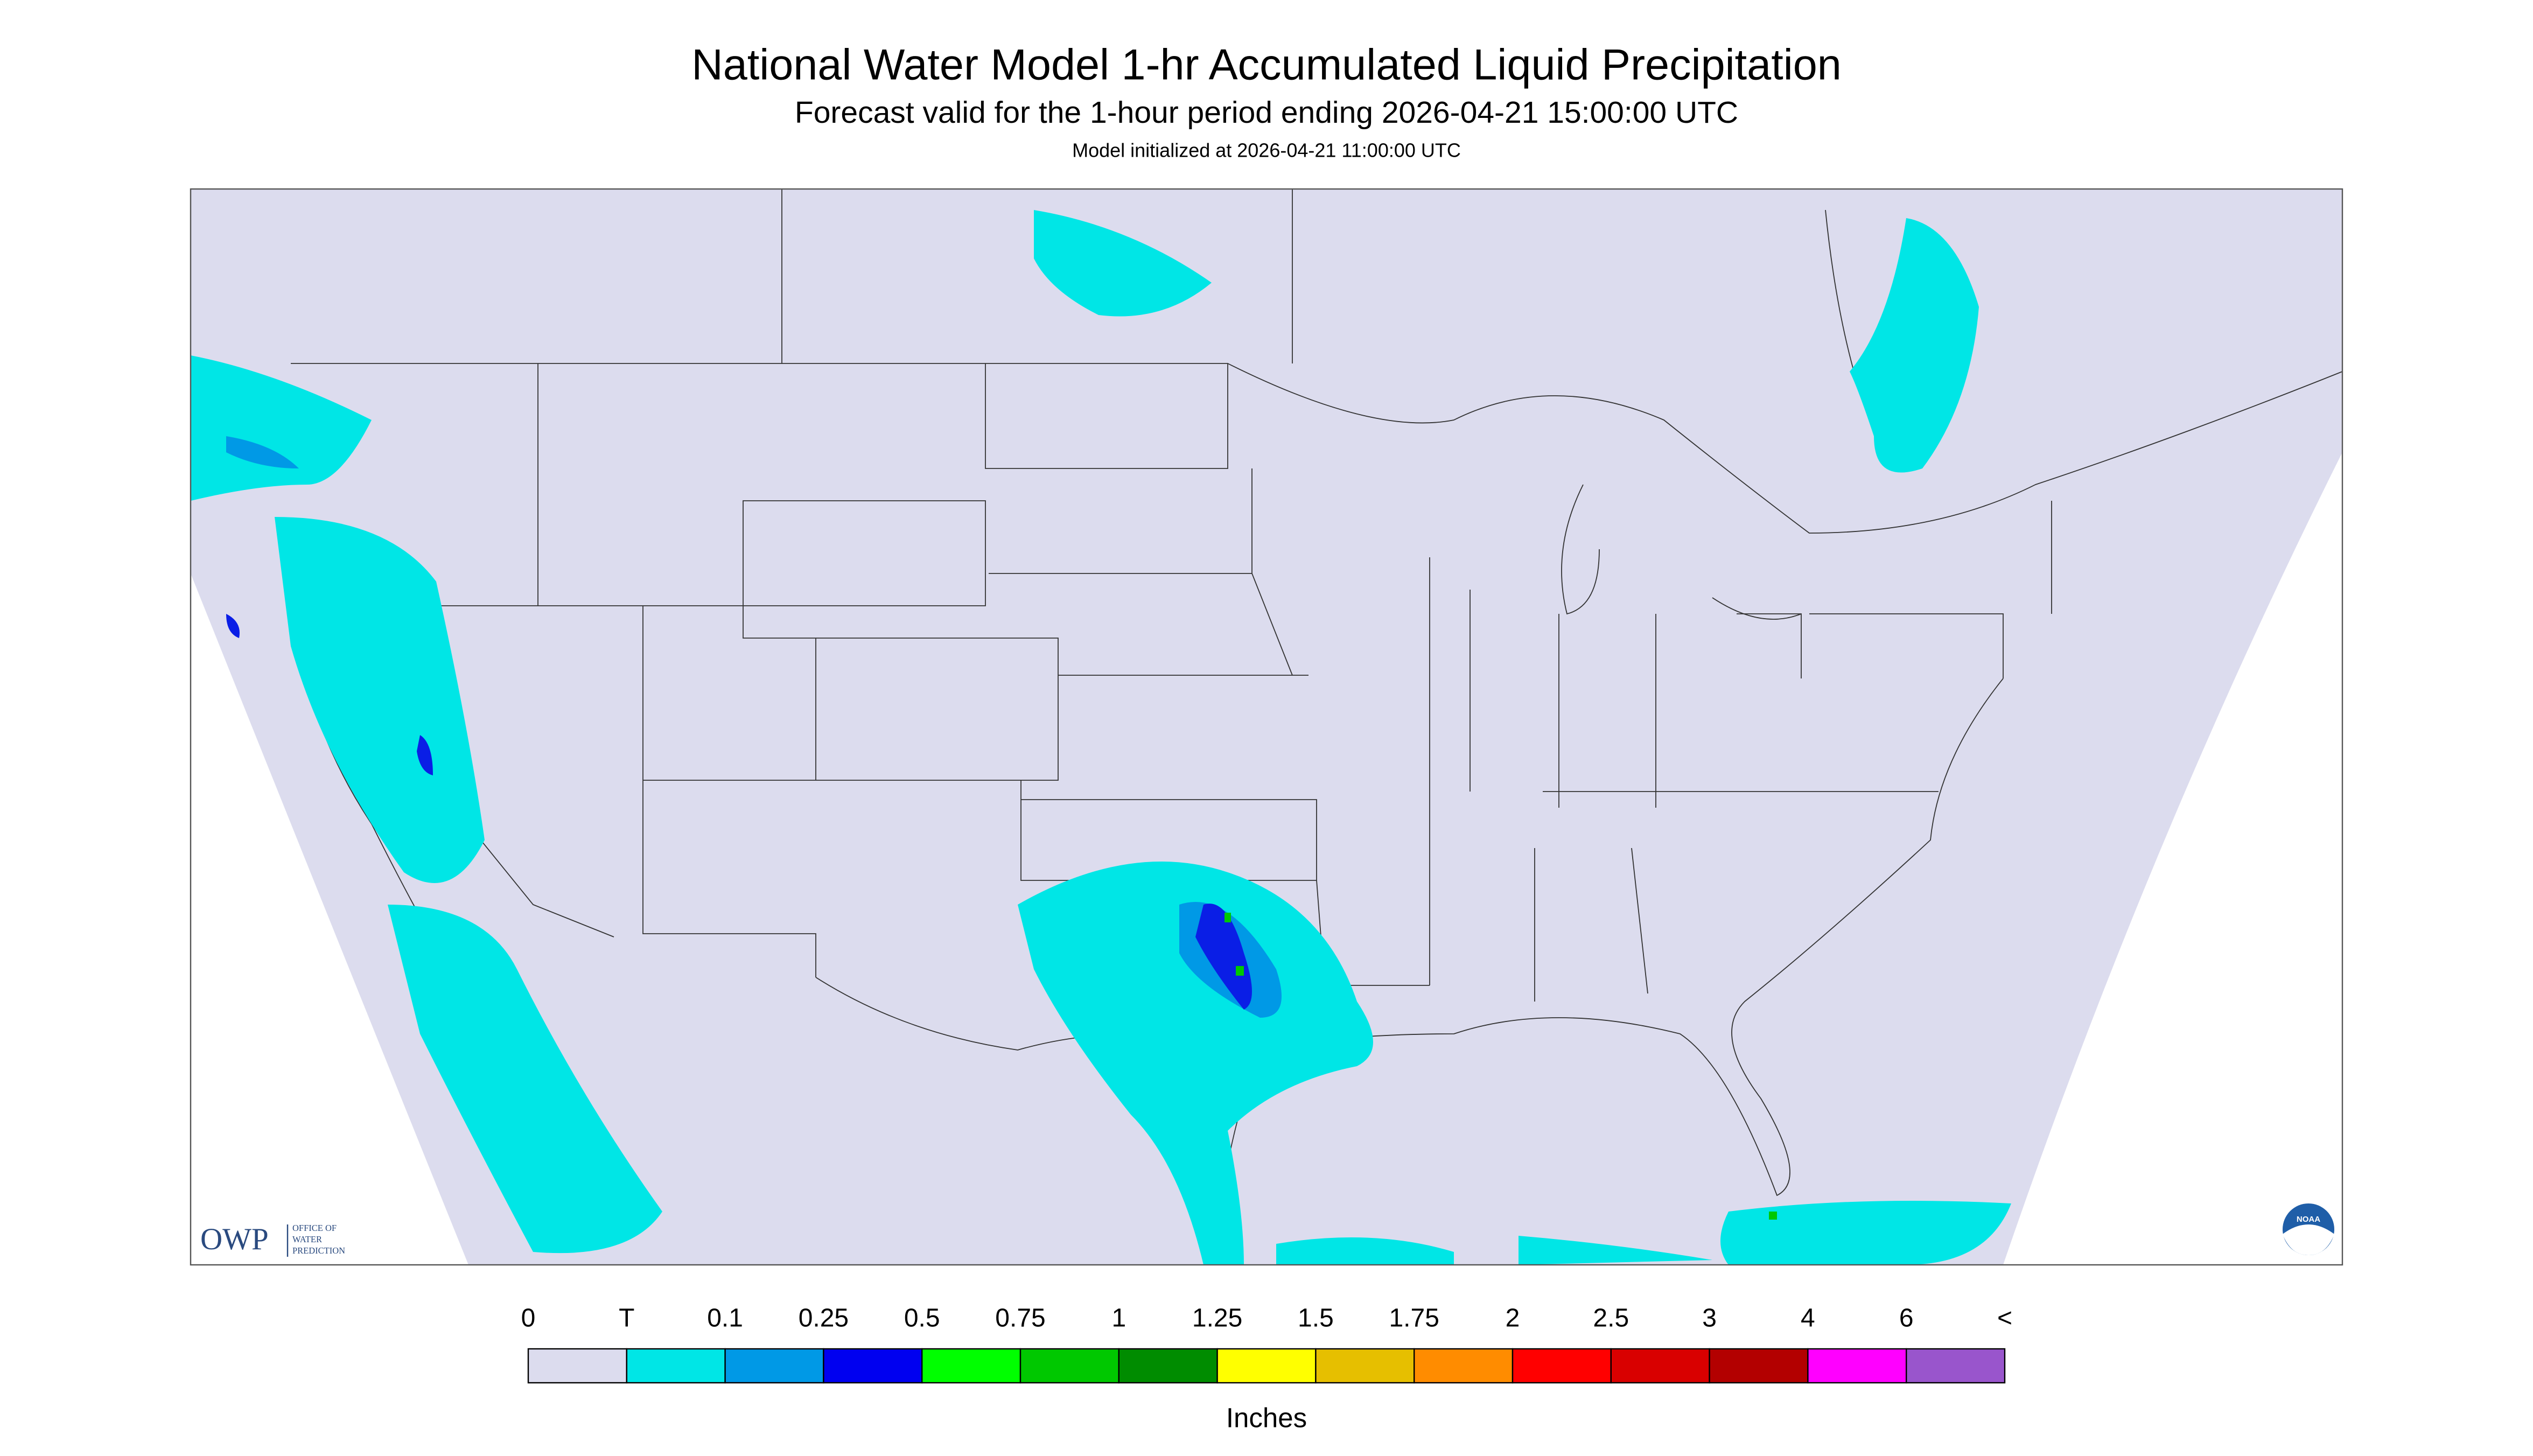  What do you see at coordinates (1266, 1344) in the screenshot?
I see `legend: 0 T 0.1 0.25 0.5 0.75 1 1.25 1.5 1.75 2 2.5 3 4 6 <` at bounding box center [1266, 1344].